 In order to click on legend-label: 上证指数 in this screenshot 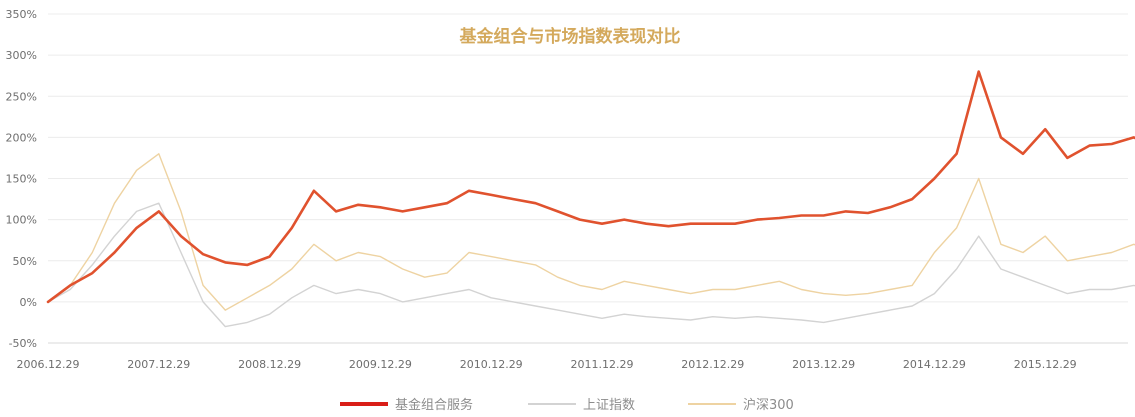, I will do `click(609, 405)`.